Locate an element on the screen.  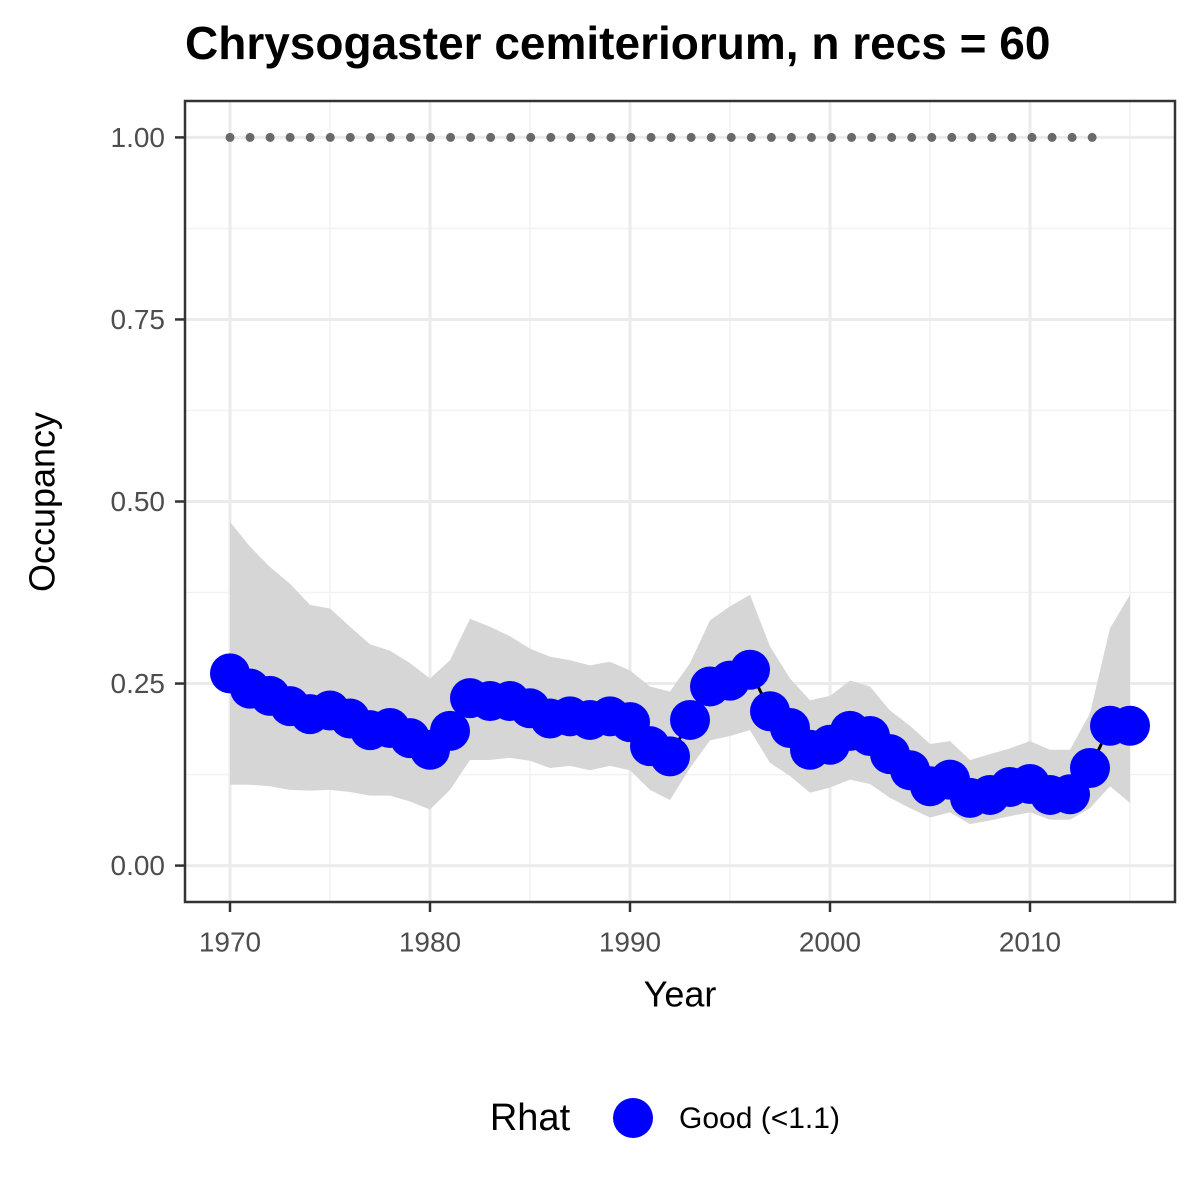
y-tick-label: 0.00 is located at coordinates (138, 865).